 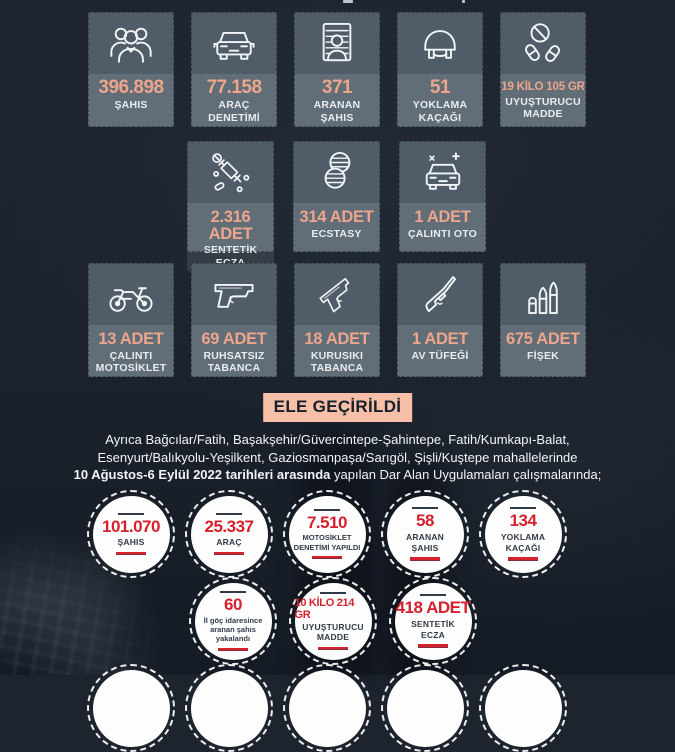 I want to click on stat-box-text: 77.158 ARAÇ DENETİMİ, so click(x=234, y=100).